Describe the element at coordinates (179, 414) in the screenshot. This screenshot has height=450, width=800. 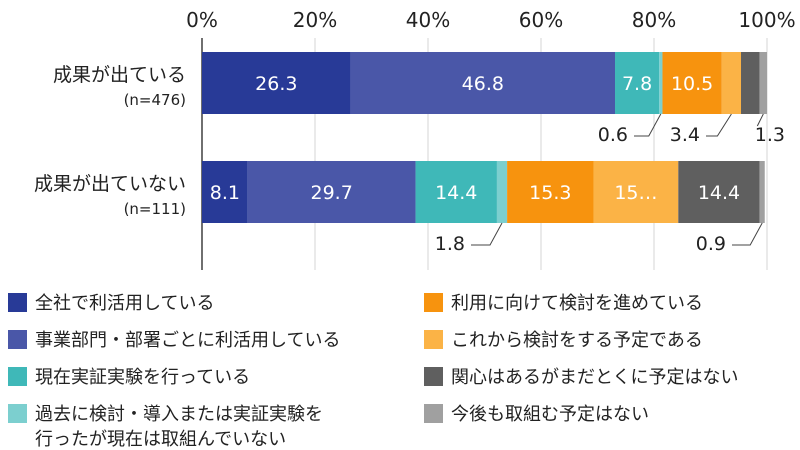
I see `legend-label: 過去に検討・導入または実証実験を` at that location.